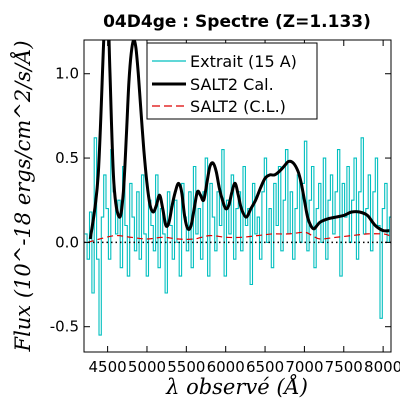  I want to click on y-tick-label-2: 0.5, so click(67, 158).